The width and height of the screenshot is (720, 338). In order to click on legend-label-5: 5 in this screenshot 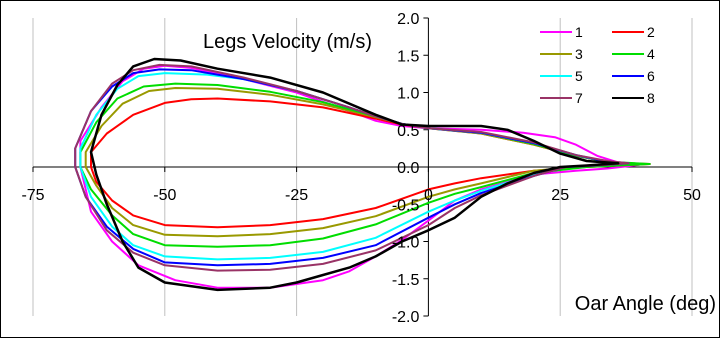, I will do `click(579, 76)`.